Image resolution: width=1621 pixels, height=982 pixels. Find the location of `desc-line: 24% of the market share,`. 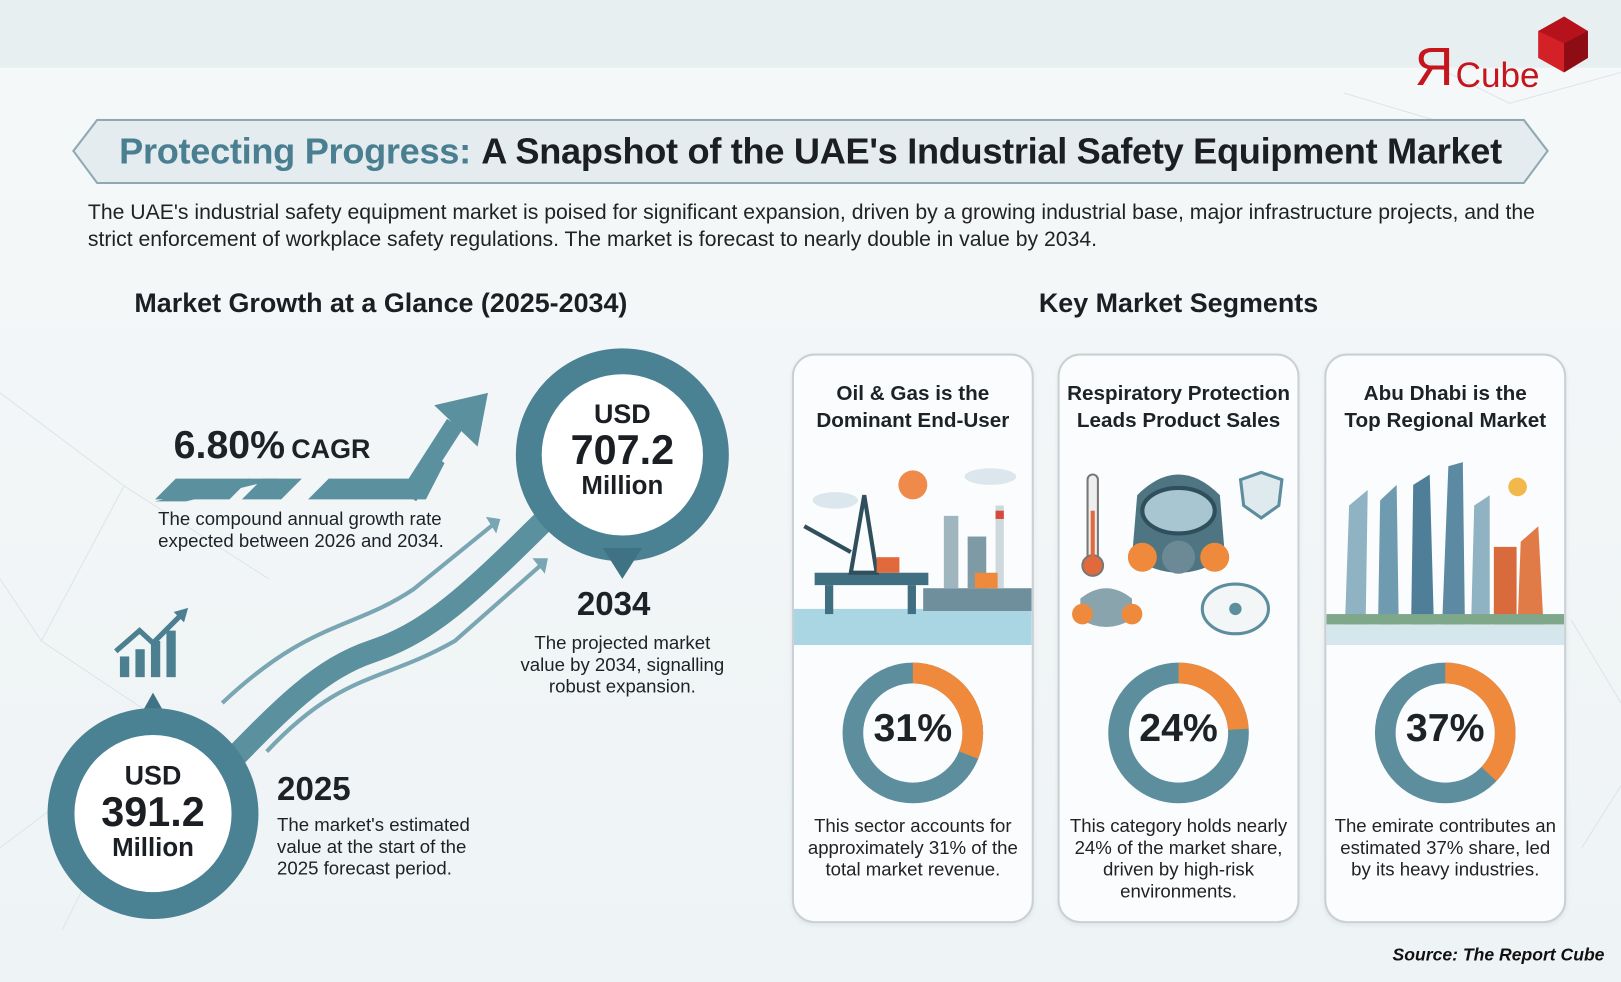

desc-line: 24% of the market share, is located at coordinates (1178, 848).